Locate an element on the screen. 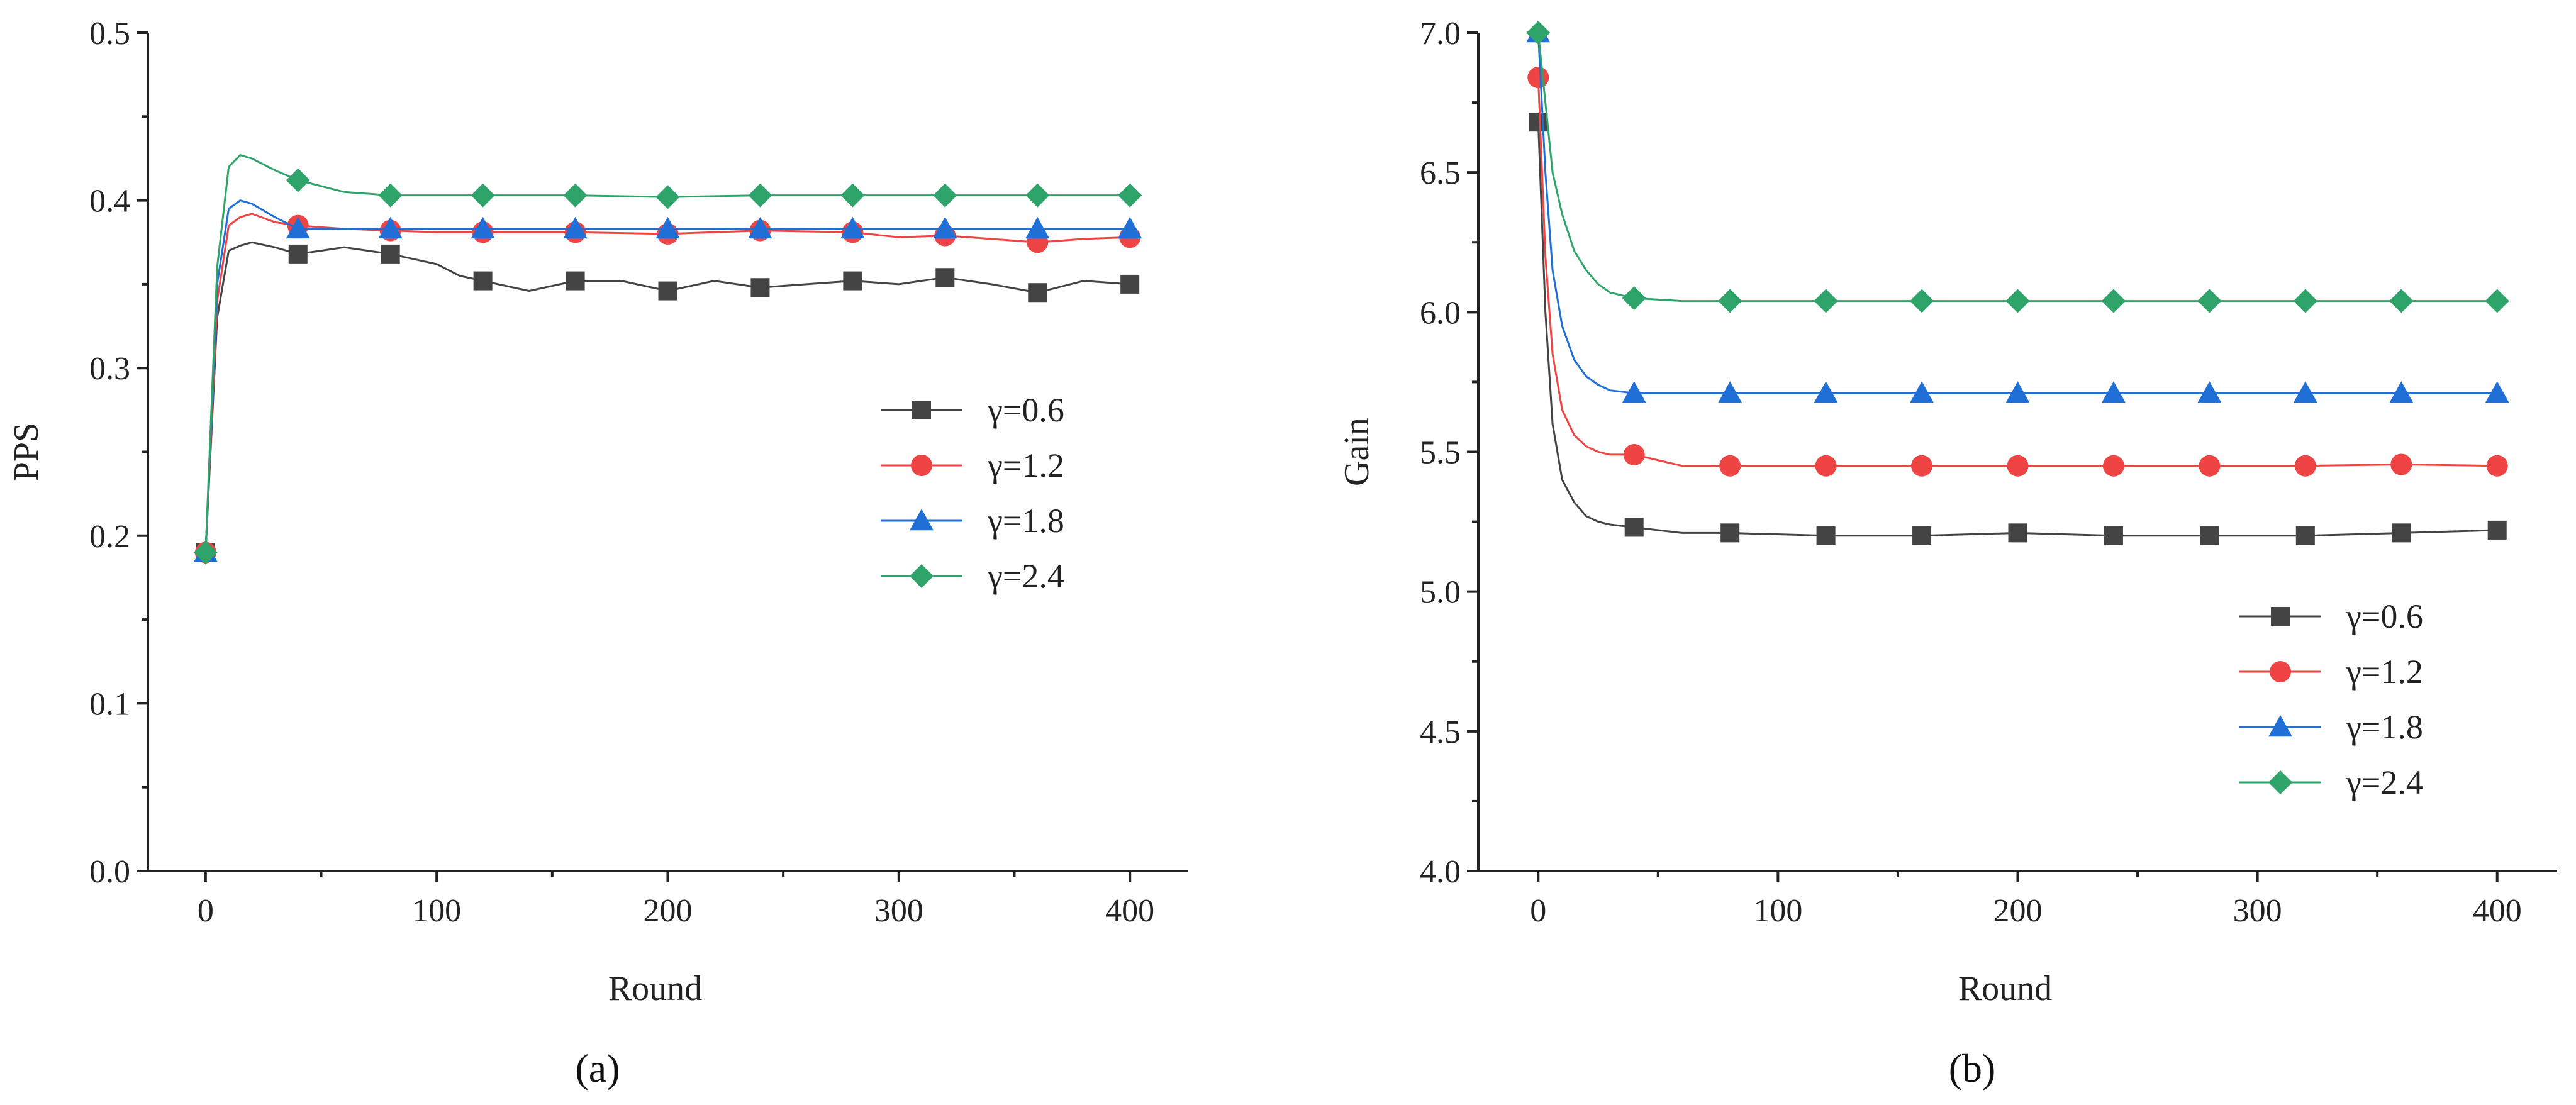  y-tick-label: 0.1 is located at coordinates (109, 704).